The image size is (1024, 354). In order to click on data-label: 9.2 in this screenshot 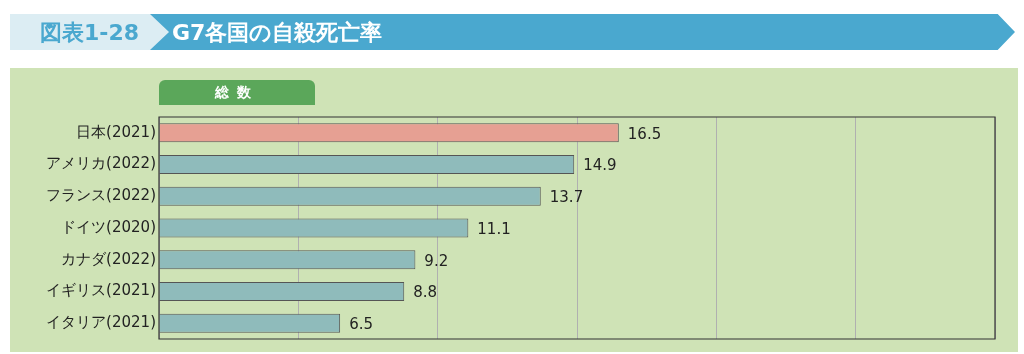, I will do `click(436, 260)`.